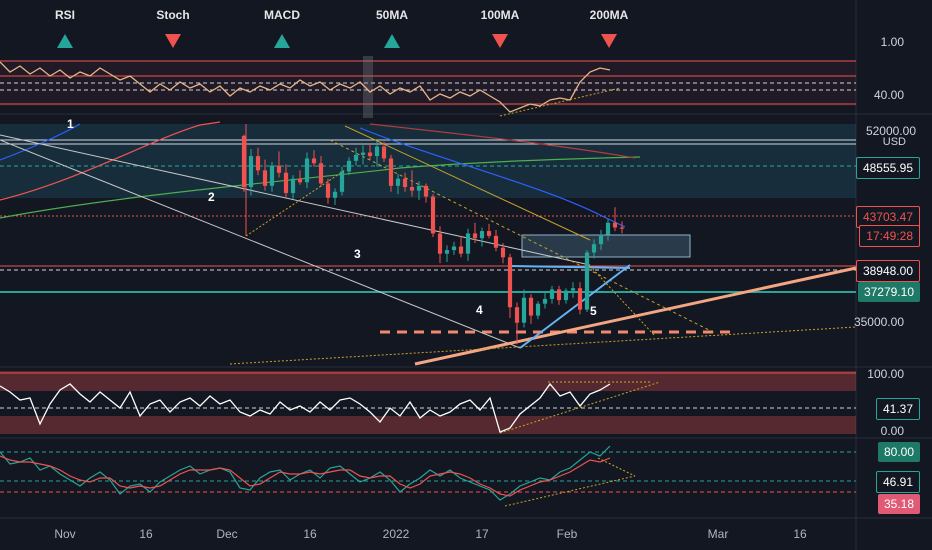  Describe the element at coordinates (888, 292) in the screenshot. I see `price-label-37279: 37279.10` at that location.